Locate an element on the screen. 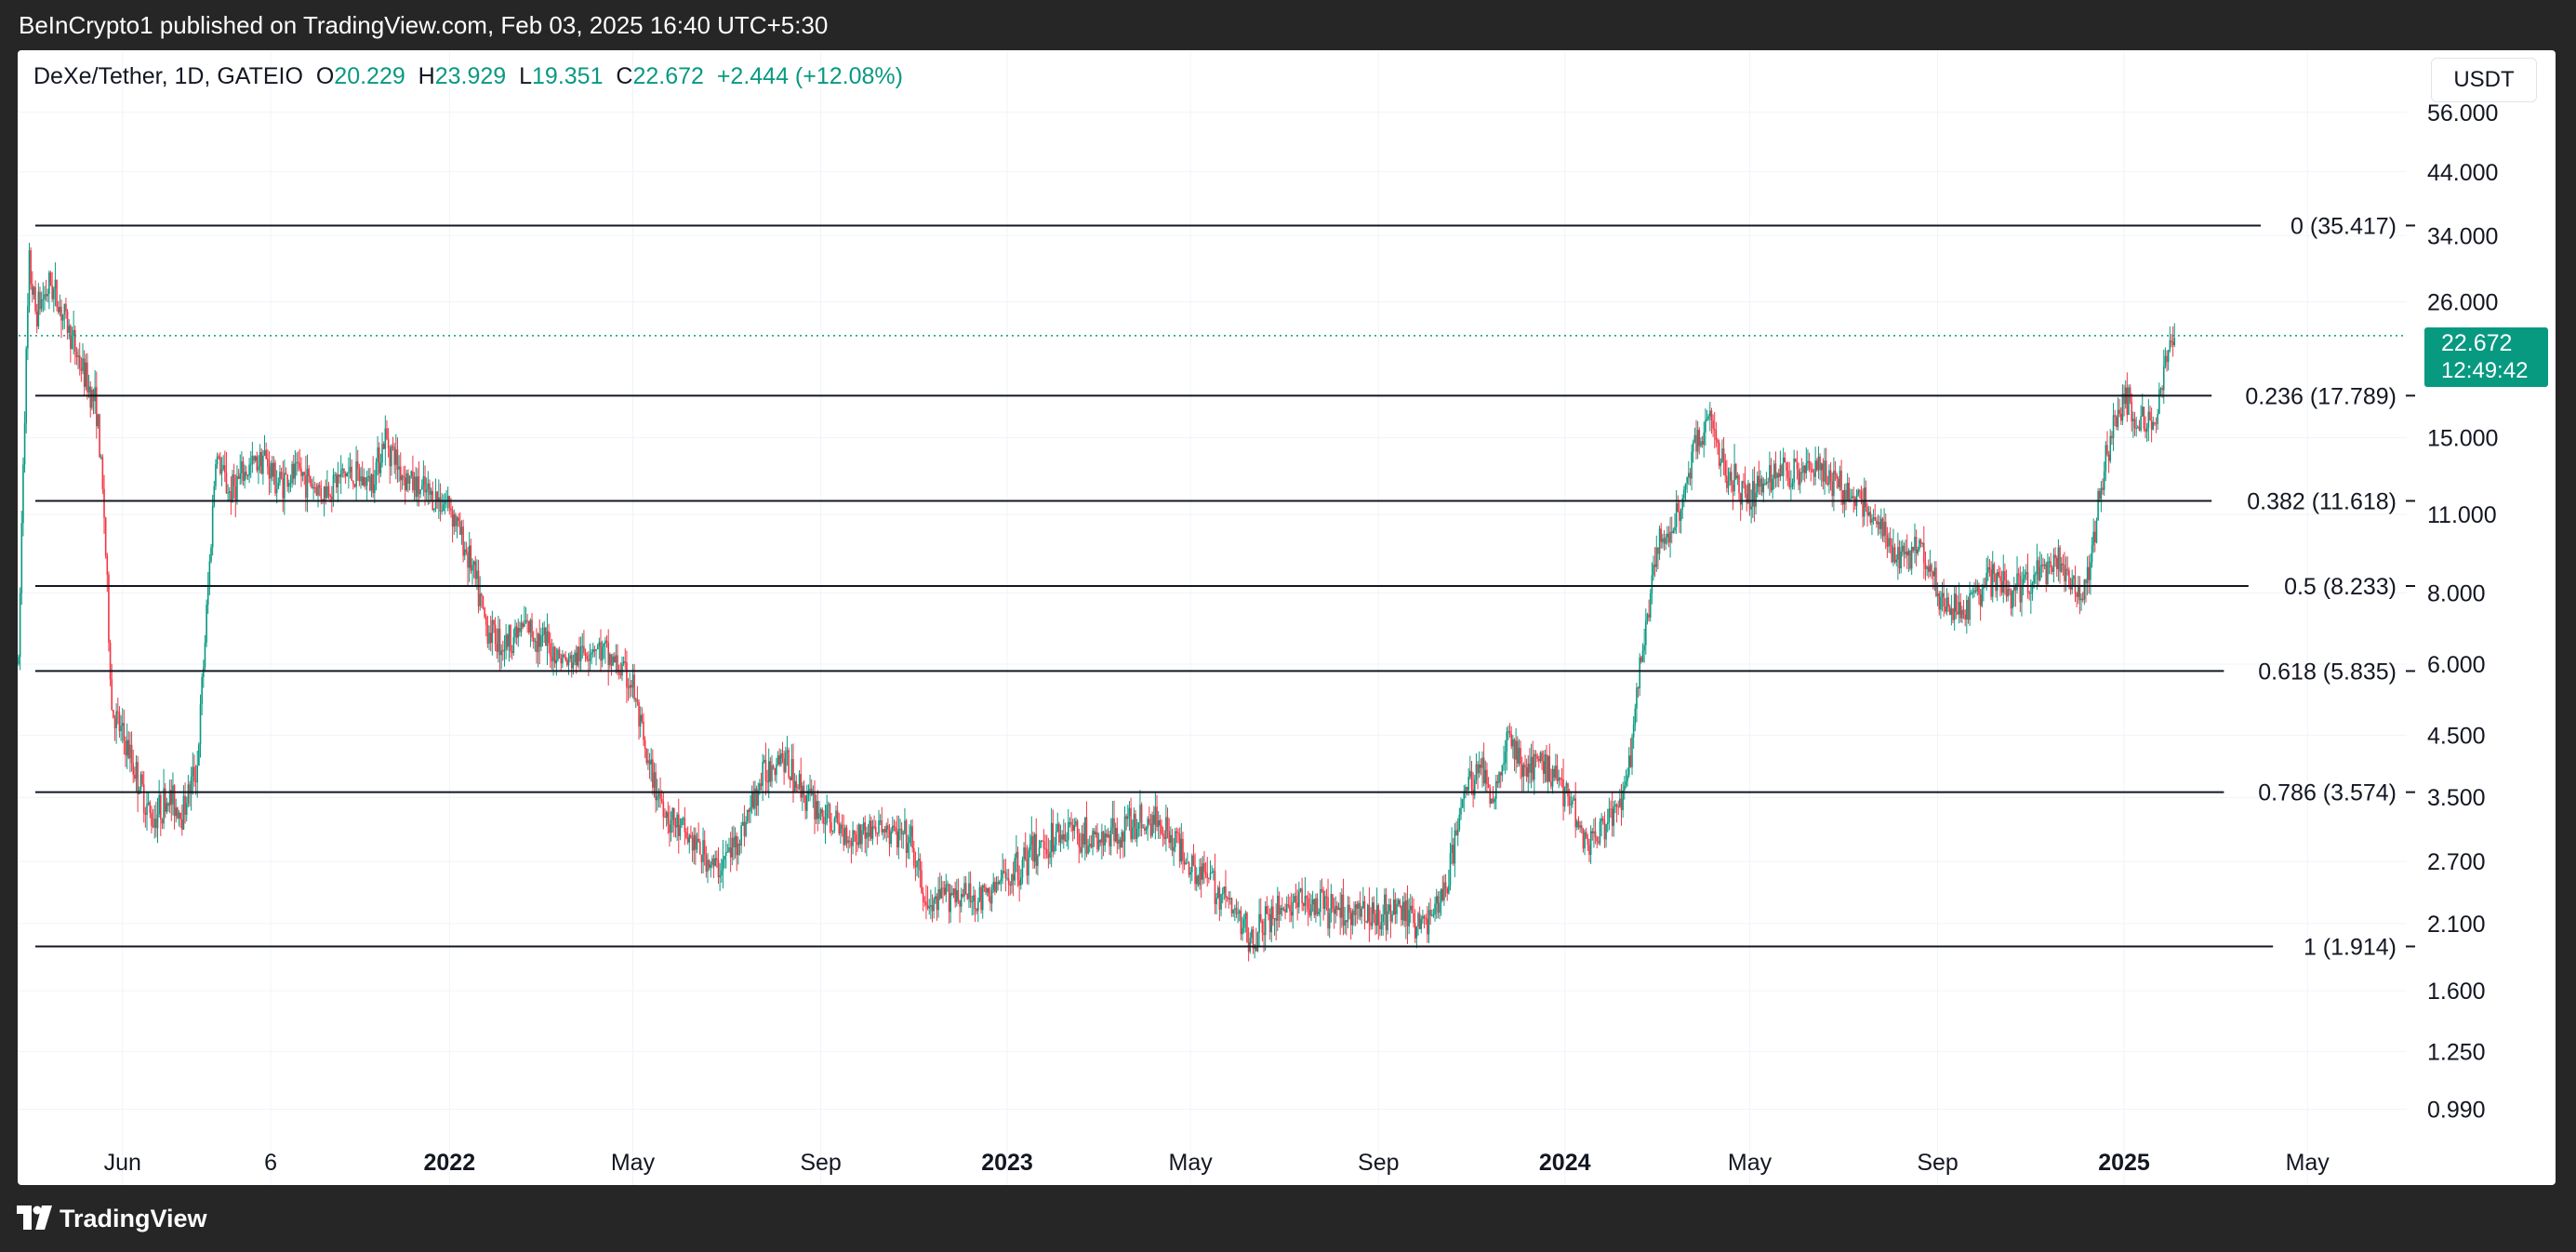 This screenshot has height=1252, width=2576. tradingview-brand: TradingView is located at coordinates (133, 1218).